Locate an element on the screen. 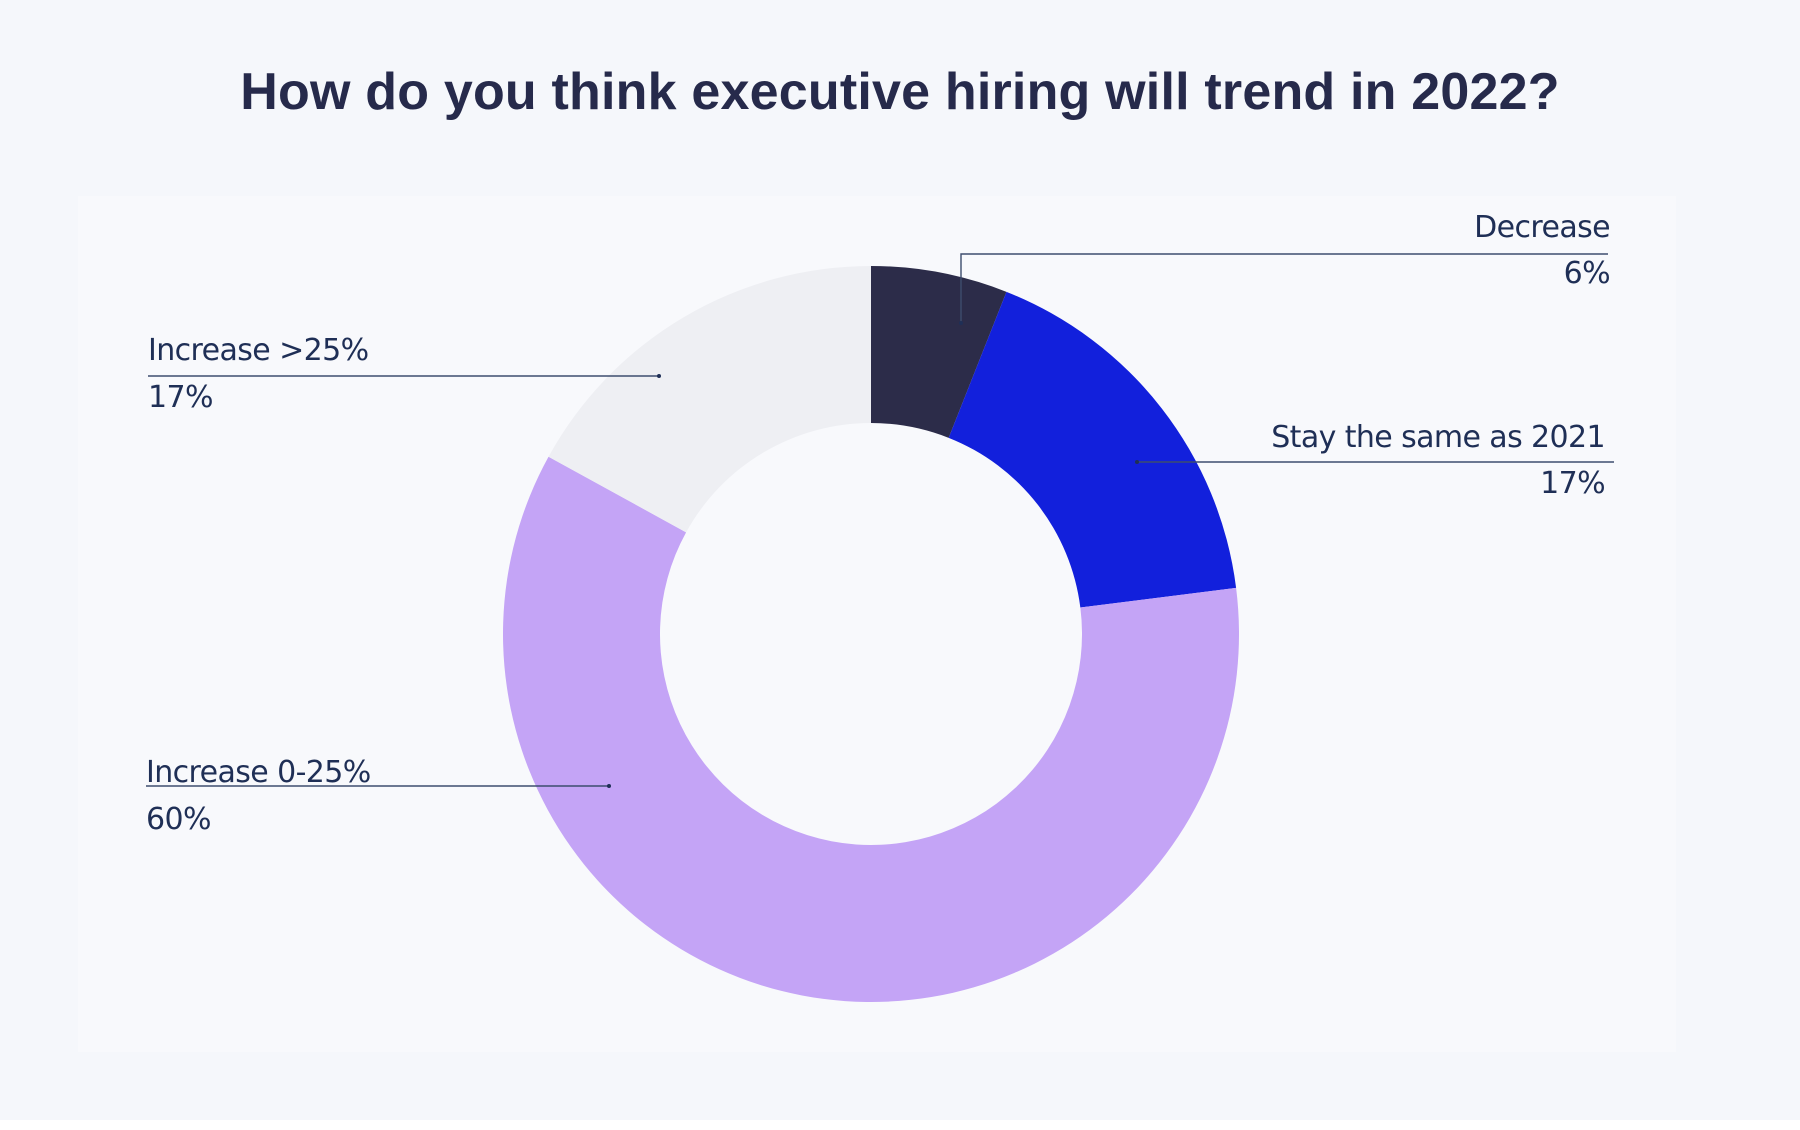 This screenshot has width=1800, height=1130. label-increase-0-25: Increase 0-25% is located at coordinates (258, 772).